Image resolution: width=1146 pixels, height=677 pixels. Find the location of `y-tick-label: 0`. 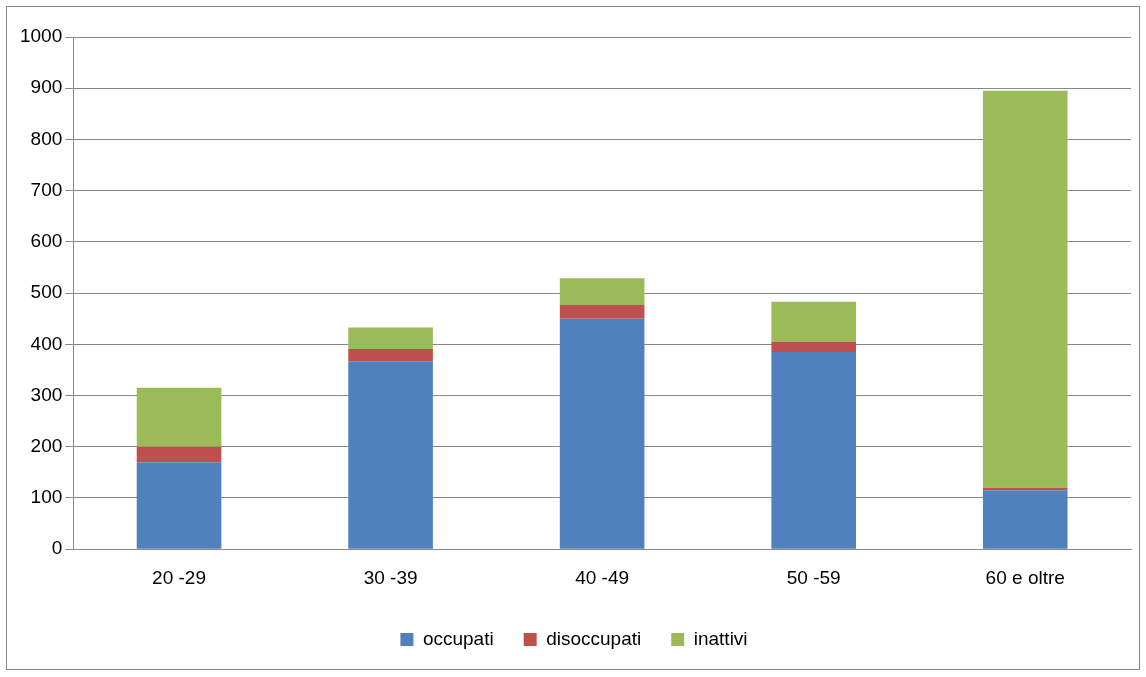

y-tick-label: 0 is located at coordinates (57, 548).